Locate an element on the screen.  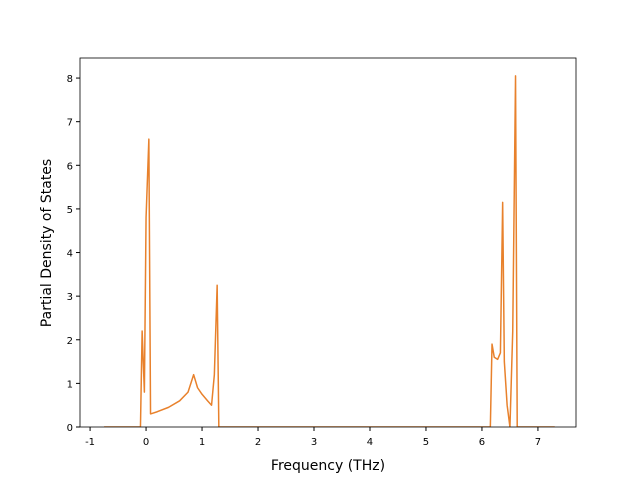
y-tick-label: 1 is located at coordinates (70, 384).